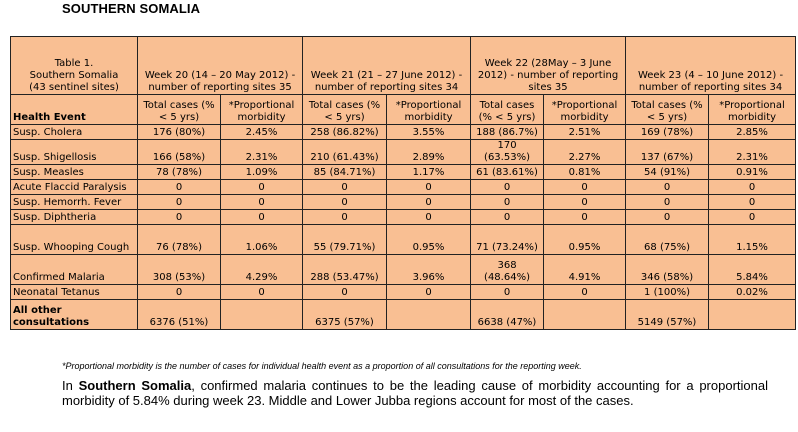 This screenshot has width=798, height=432. Describe the element at coordinates (74, 187) in the screenshot. I see `health-event-label: Acute Flaccid Paralysis` at that location.